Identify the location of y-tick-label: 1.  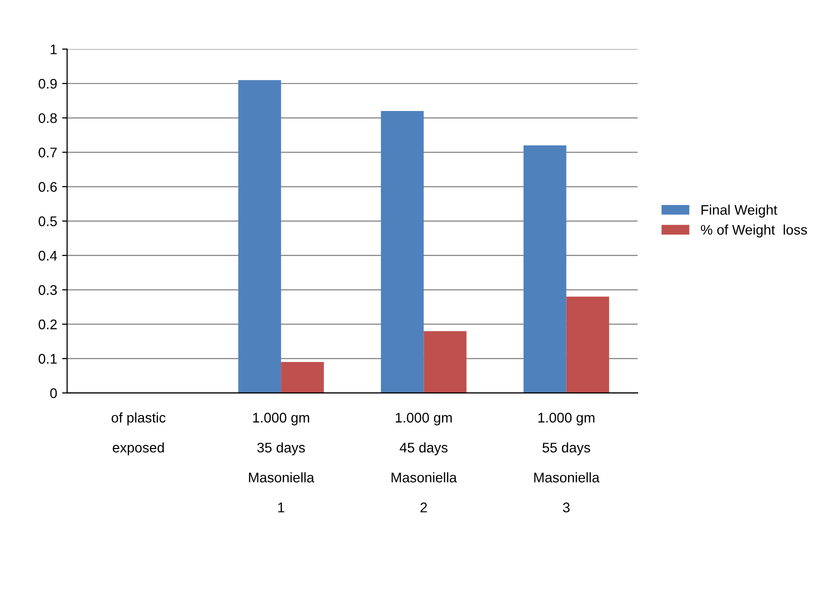
(53, 49).